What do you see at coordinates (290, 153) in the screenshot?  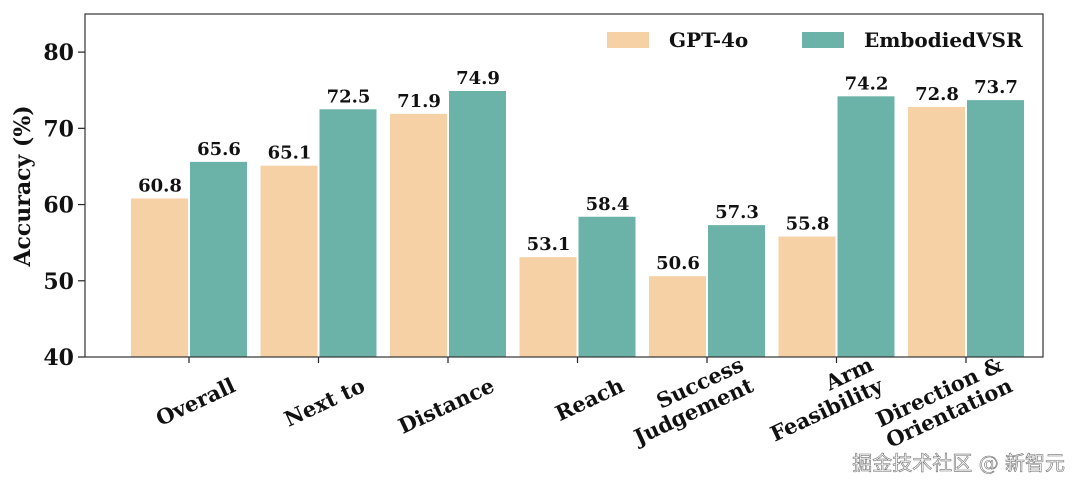 I see `value-label: 65.1` at bounding box center [290, 153].